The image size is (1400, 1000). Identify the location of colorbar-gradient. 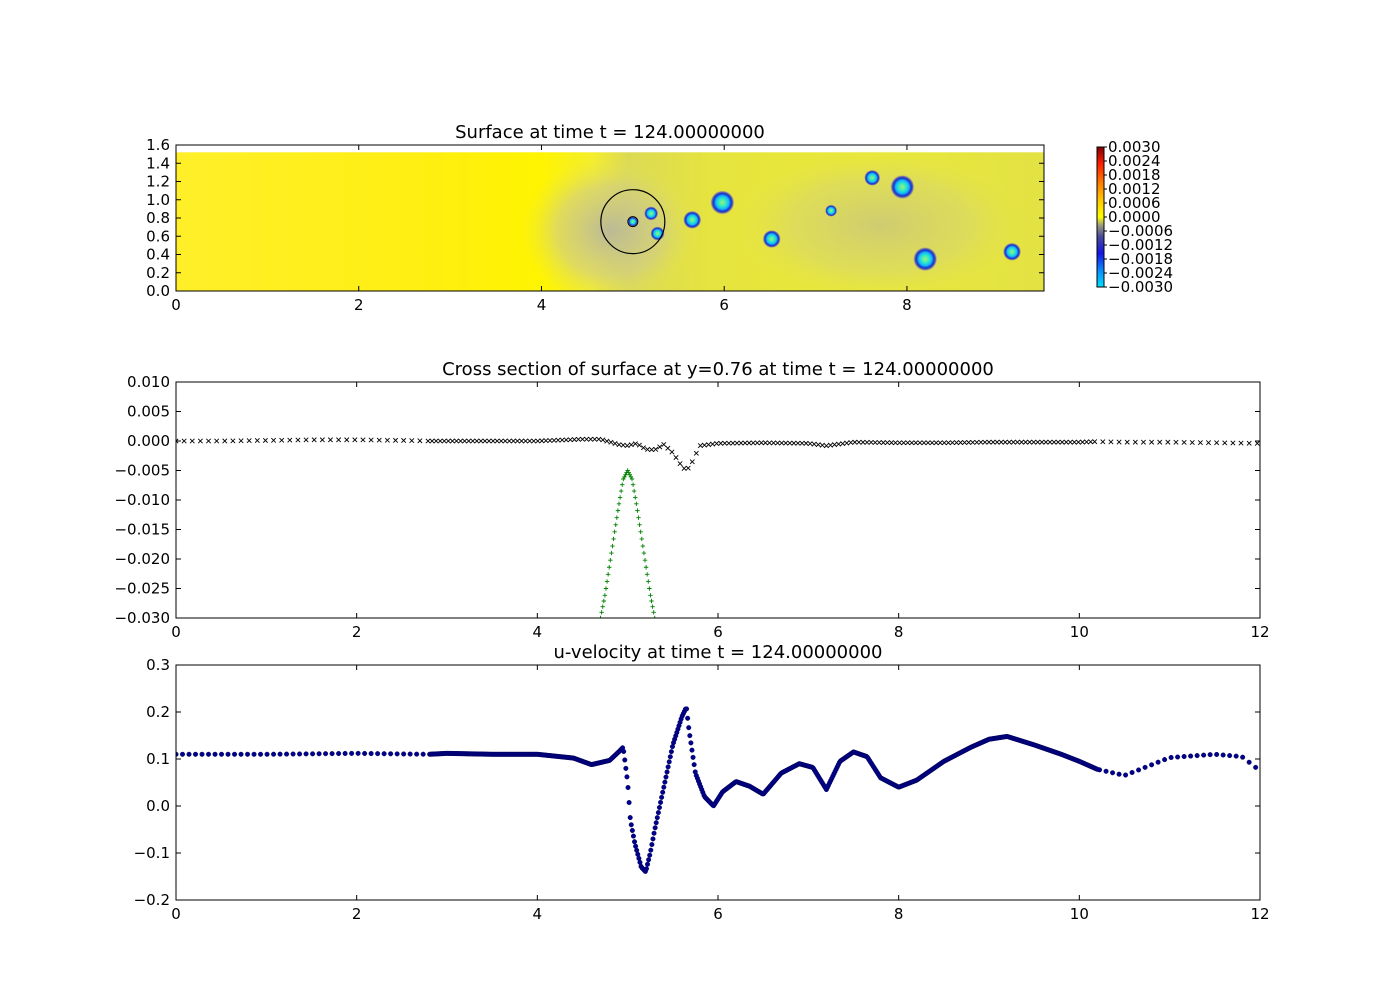
(1100, 217).